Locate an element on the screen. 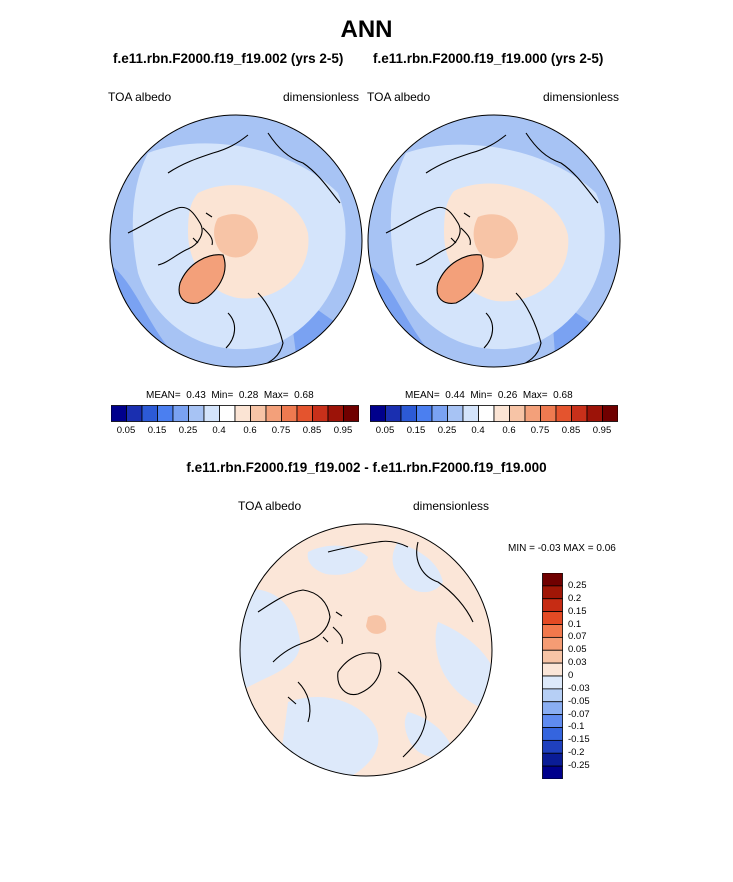  tick-label: 0.95 is located at coordinates (602, 430).